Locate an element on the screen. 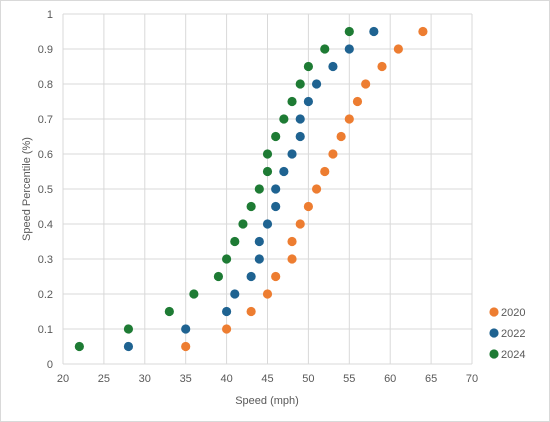  x-axis-title: Speed (mph) is located at coordinates (267, 401).